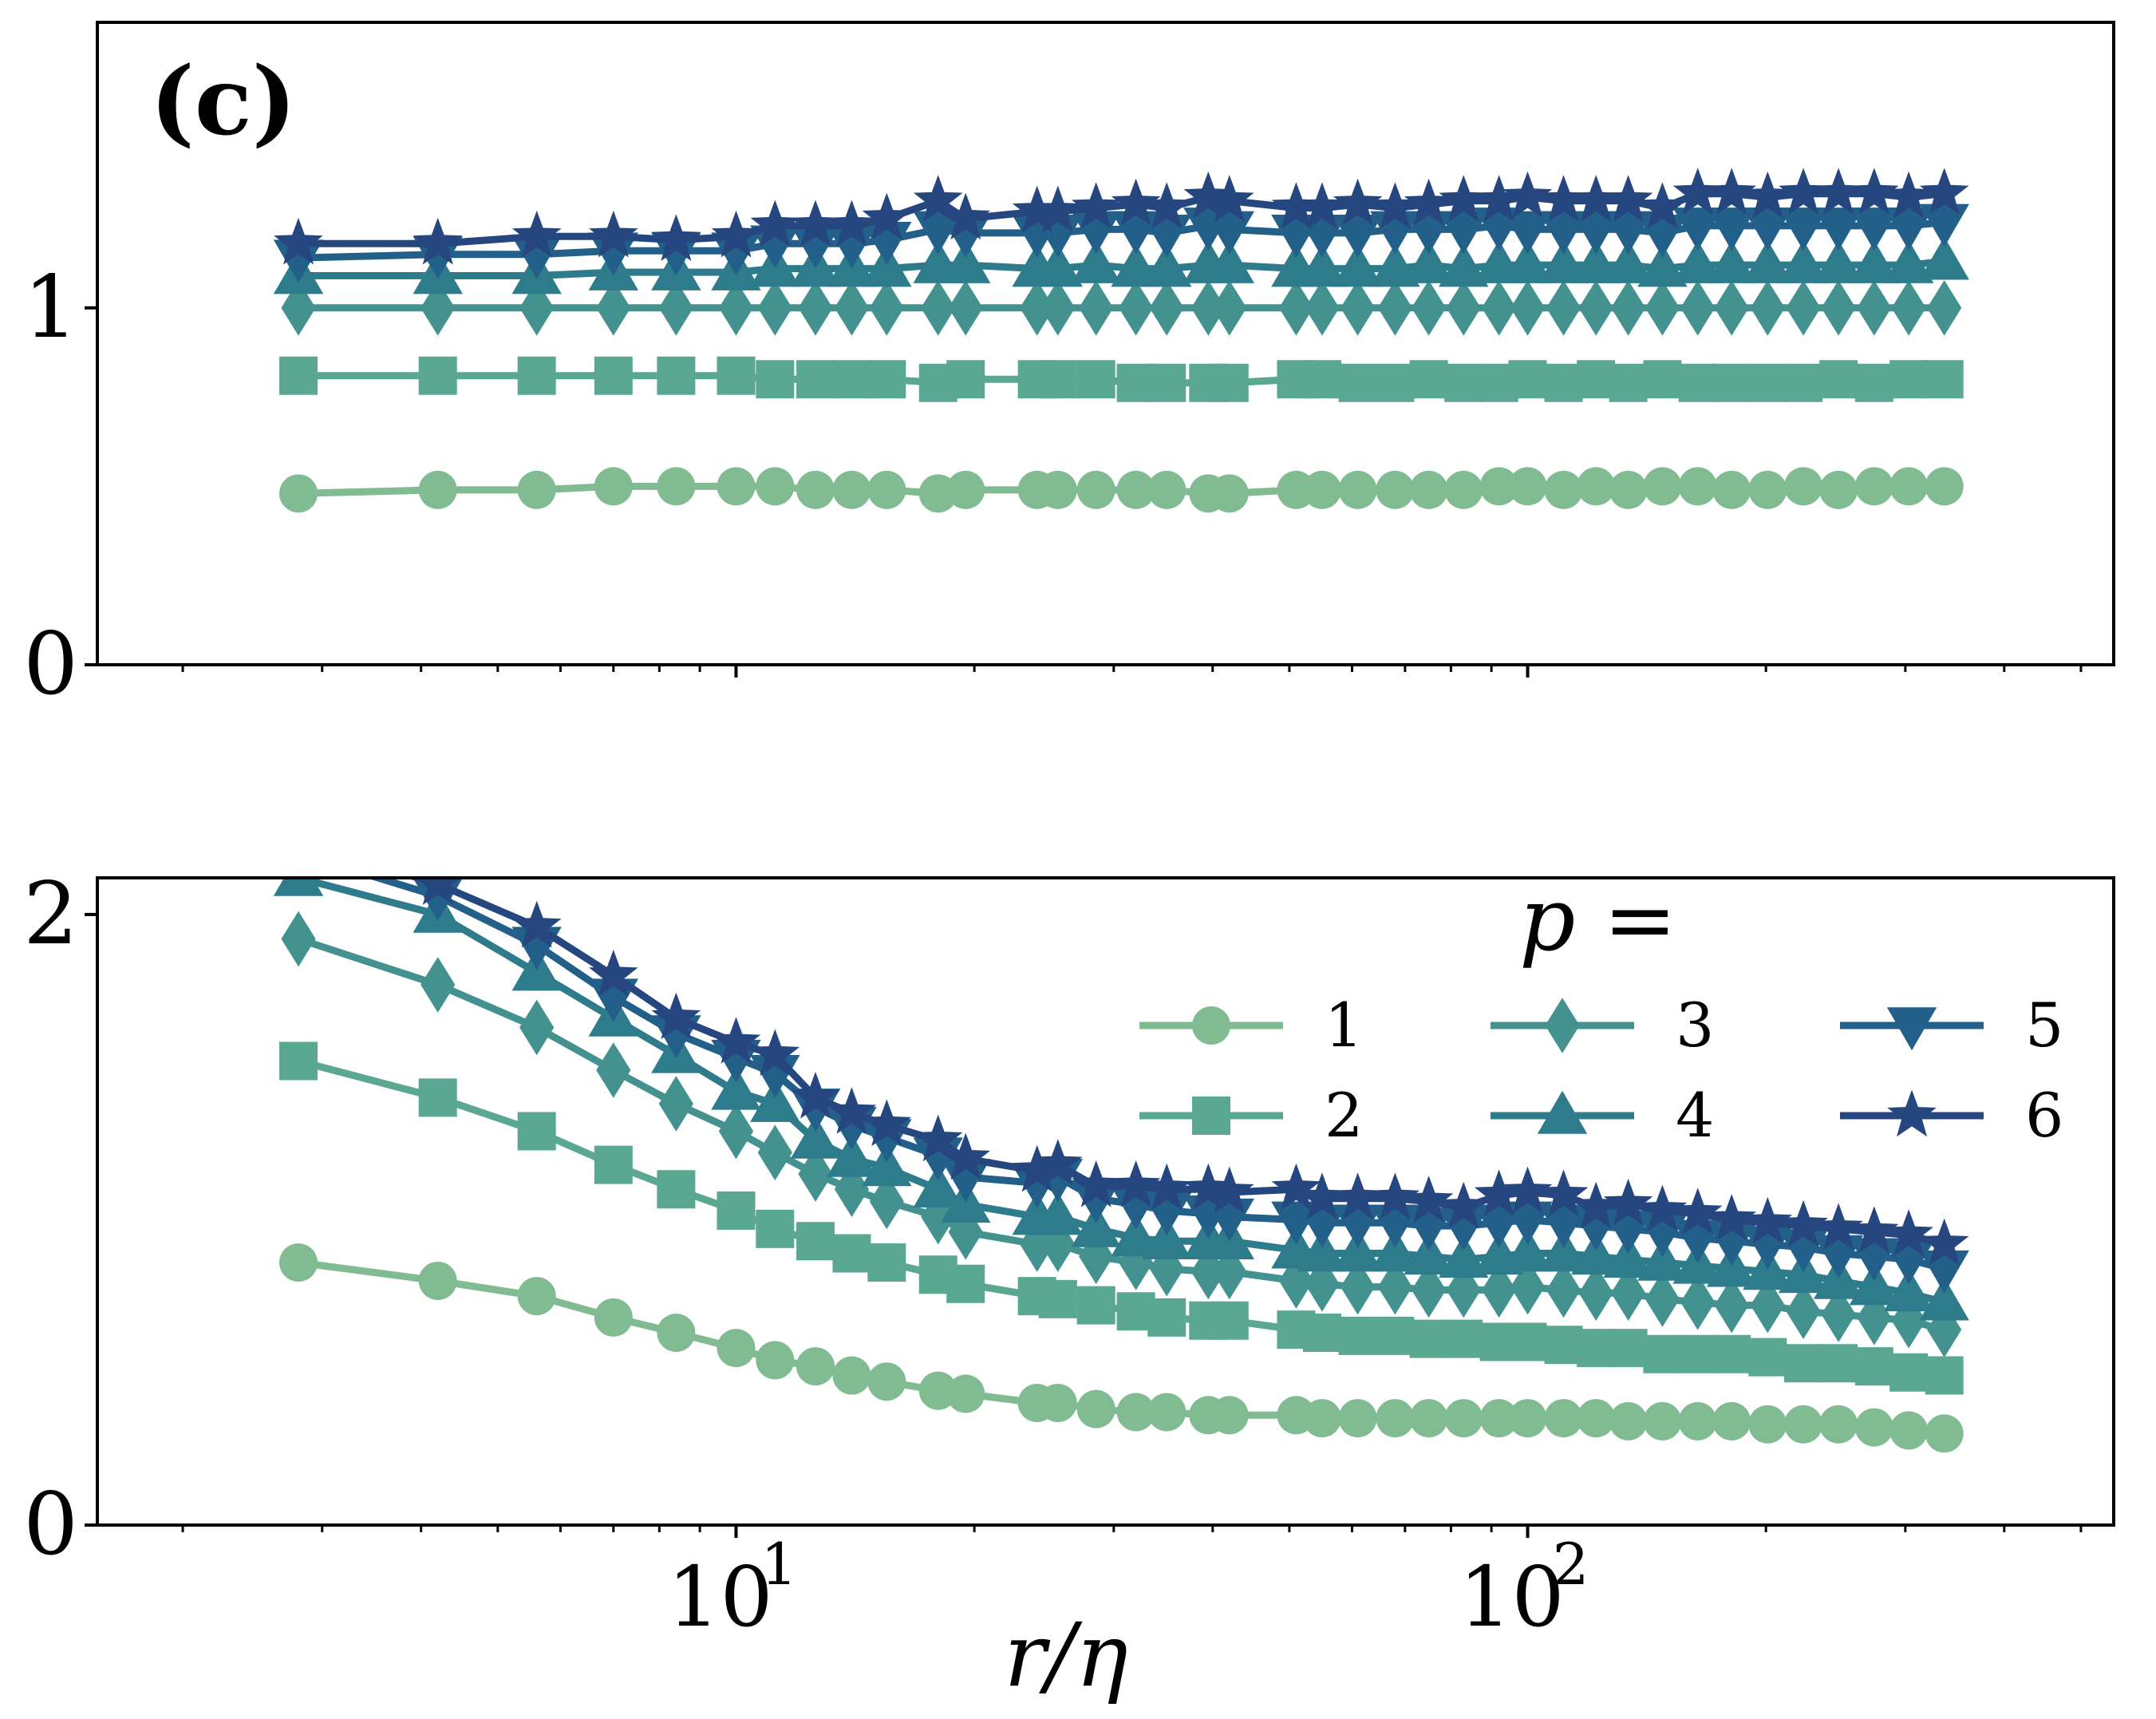 This screenshot has height=1719, width=2156. What do you see at coordinates (1598, 919) in the screenshot?
I see `legend-title: p =` at bounding box center [1598, 919].